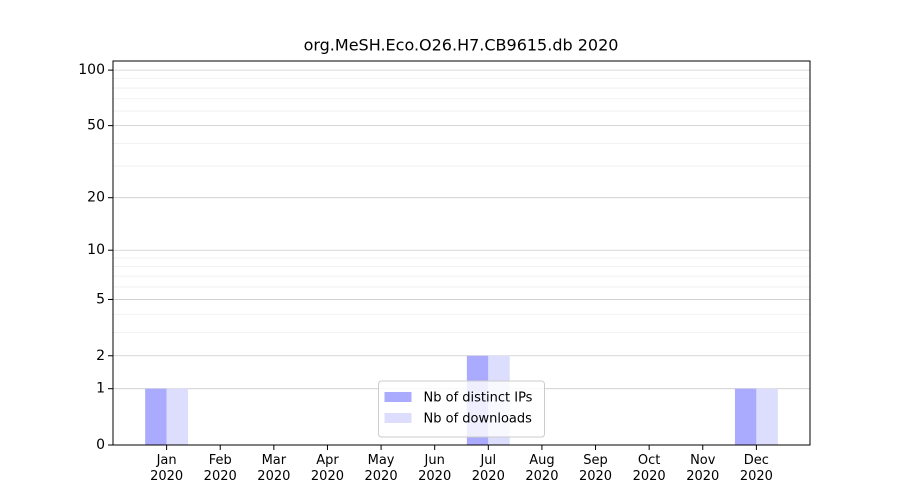 The image size is (900, 500). Describe the element at coordinates (274, 468) in the screenshot. I see `x-tick-label: Mar 2020` at that location.